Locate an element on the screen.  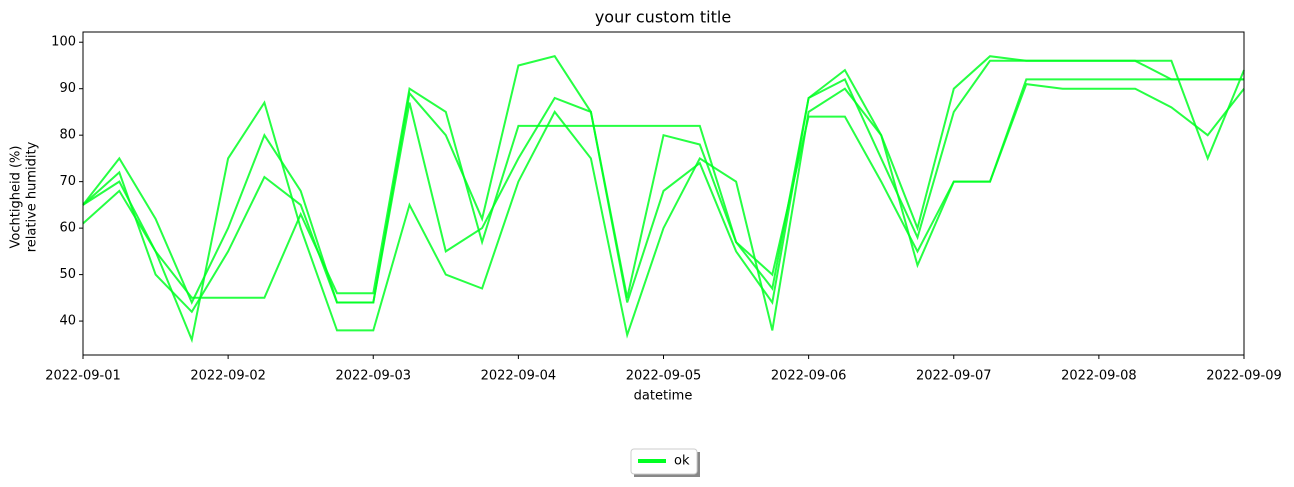
y-axis-label: Vochtigheid (%) is located at coordinates (16, 197).